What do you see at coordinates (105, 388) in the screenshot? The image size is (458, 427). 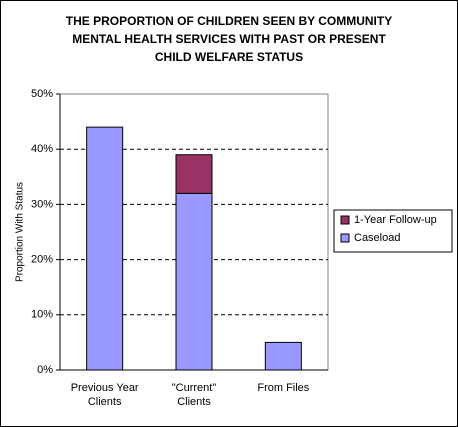 I see `x-tick-label: Previous Year` at bounding box center [105, 388].